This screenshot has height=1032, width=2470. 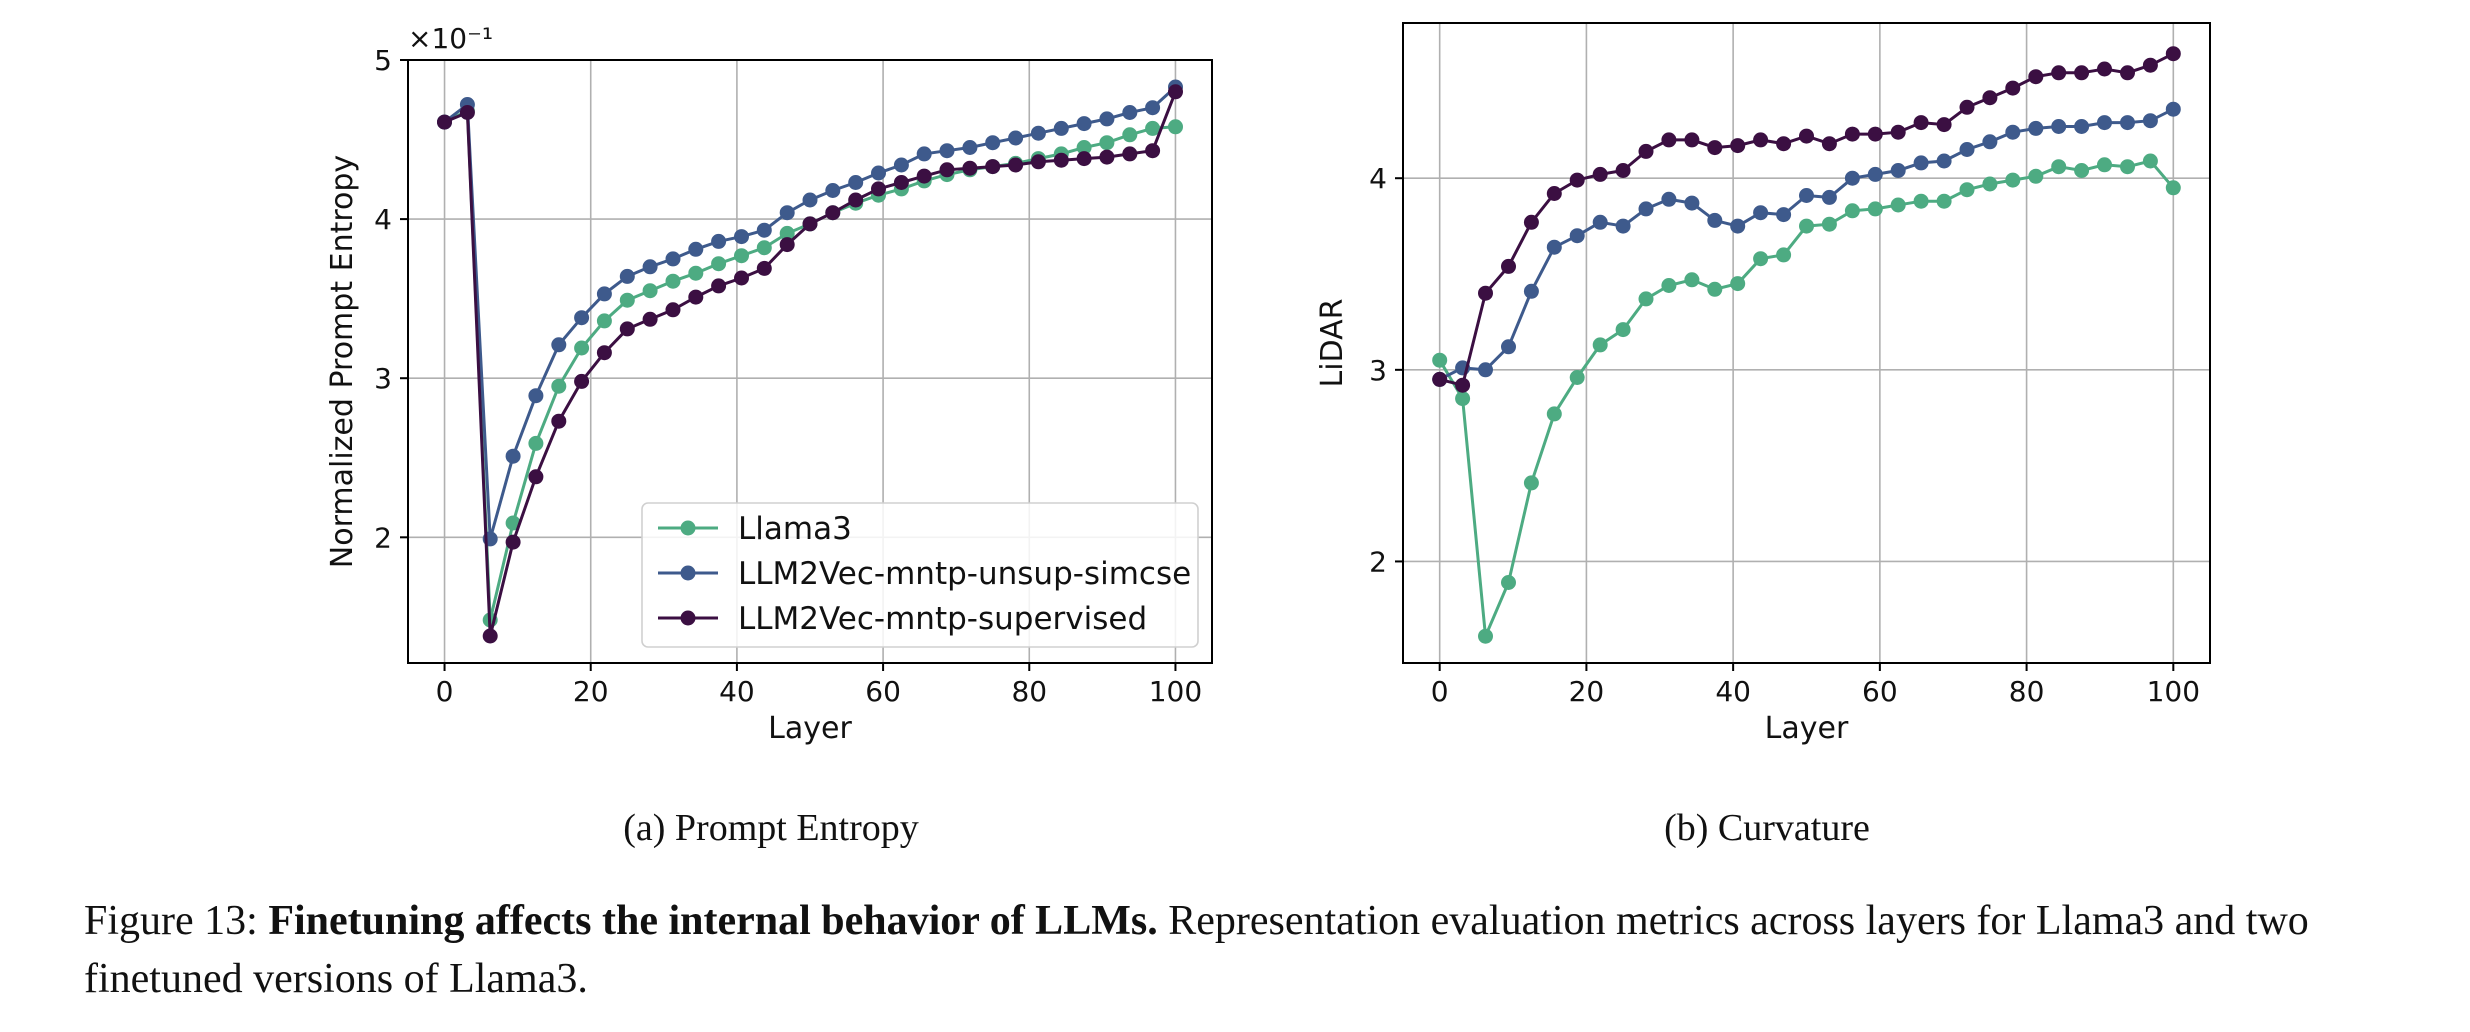 What do you see at coordinates (1733, 691) in the screenshot?
I see `x-tick-label: 40` at bounding box center [1733, 691].